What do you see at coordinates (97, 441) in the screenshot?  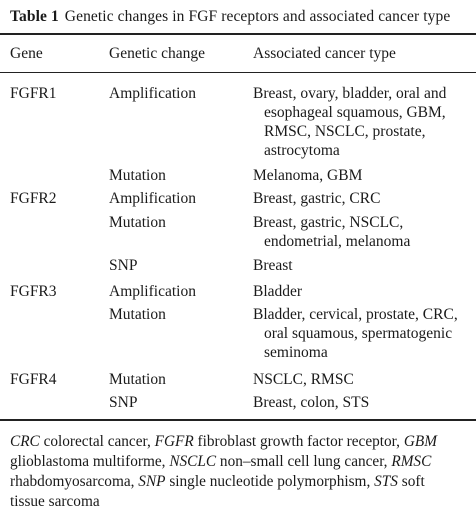 I see `footnote-definition: colorectal cancer,` at bounding box center [97, 441].